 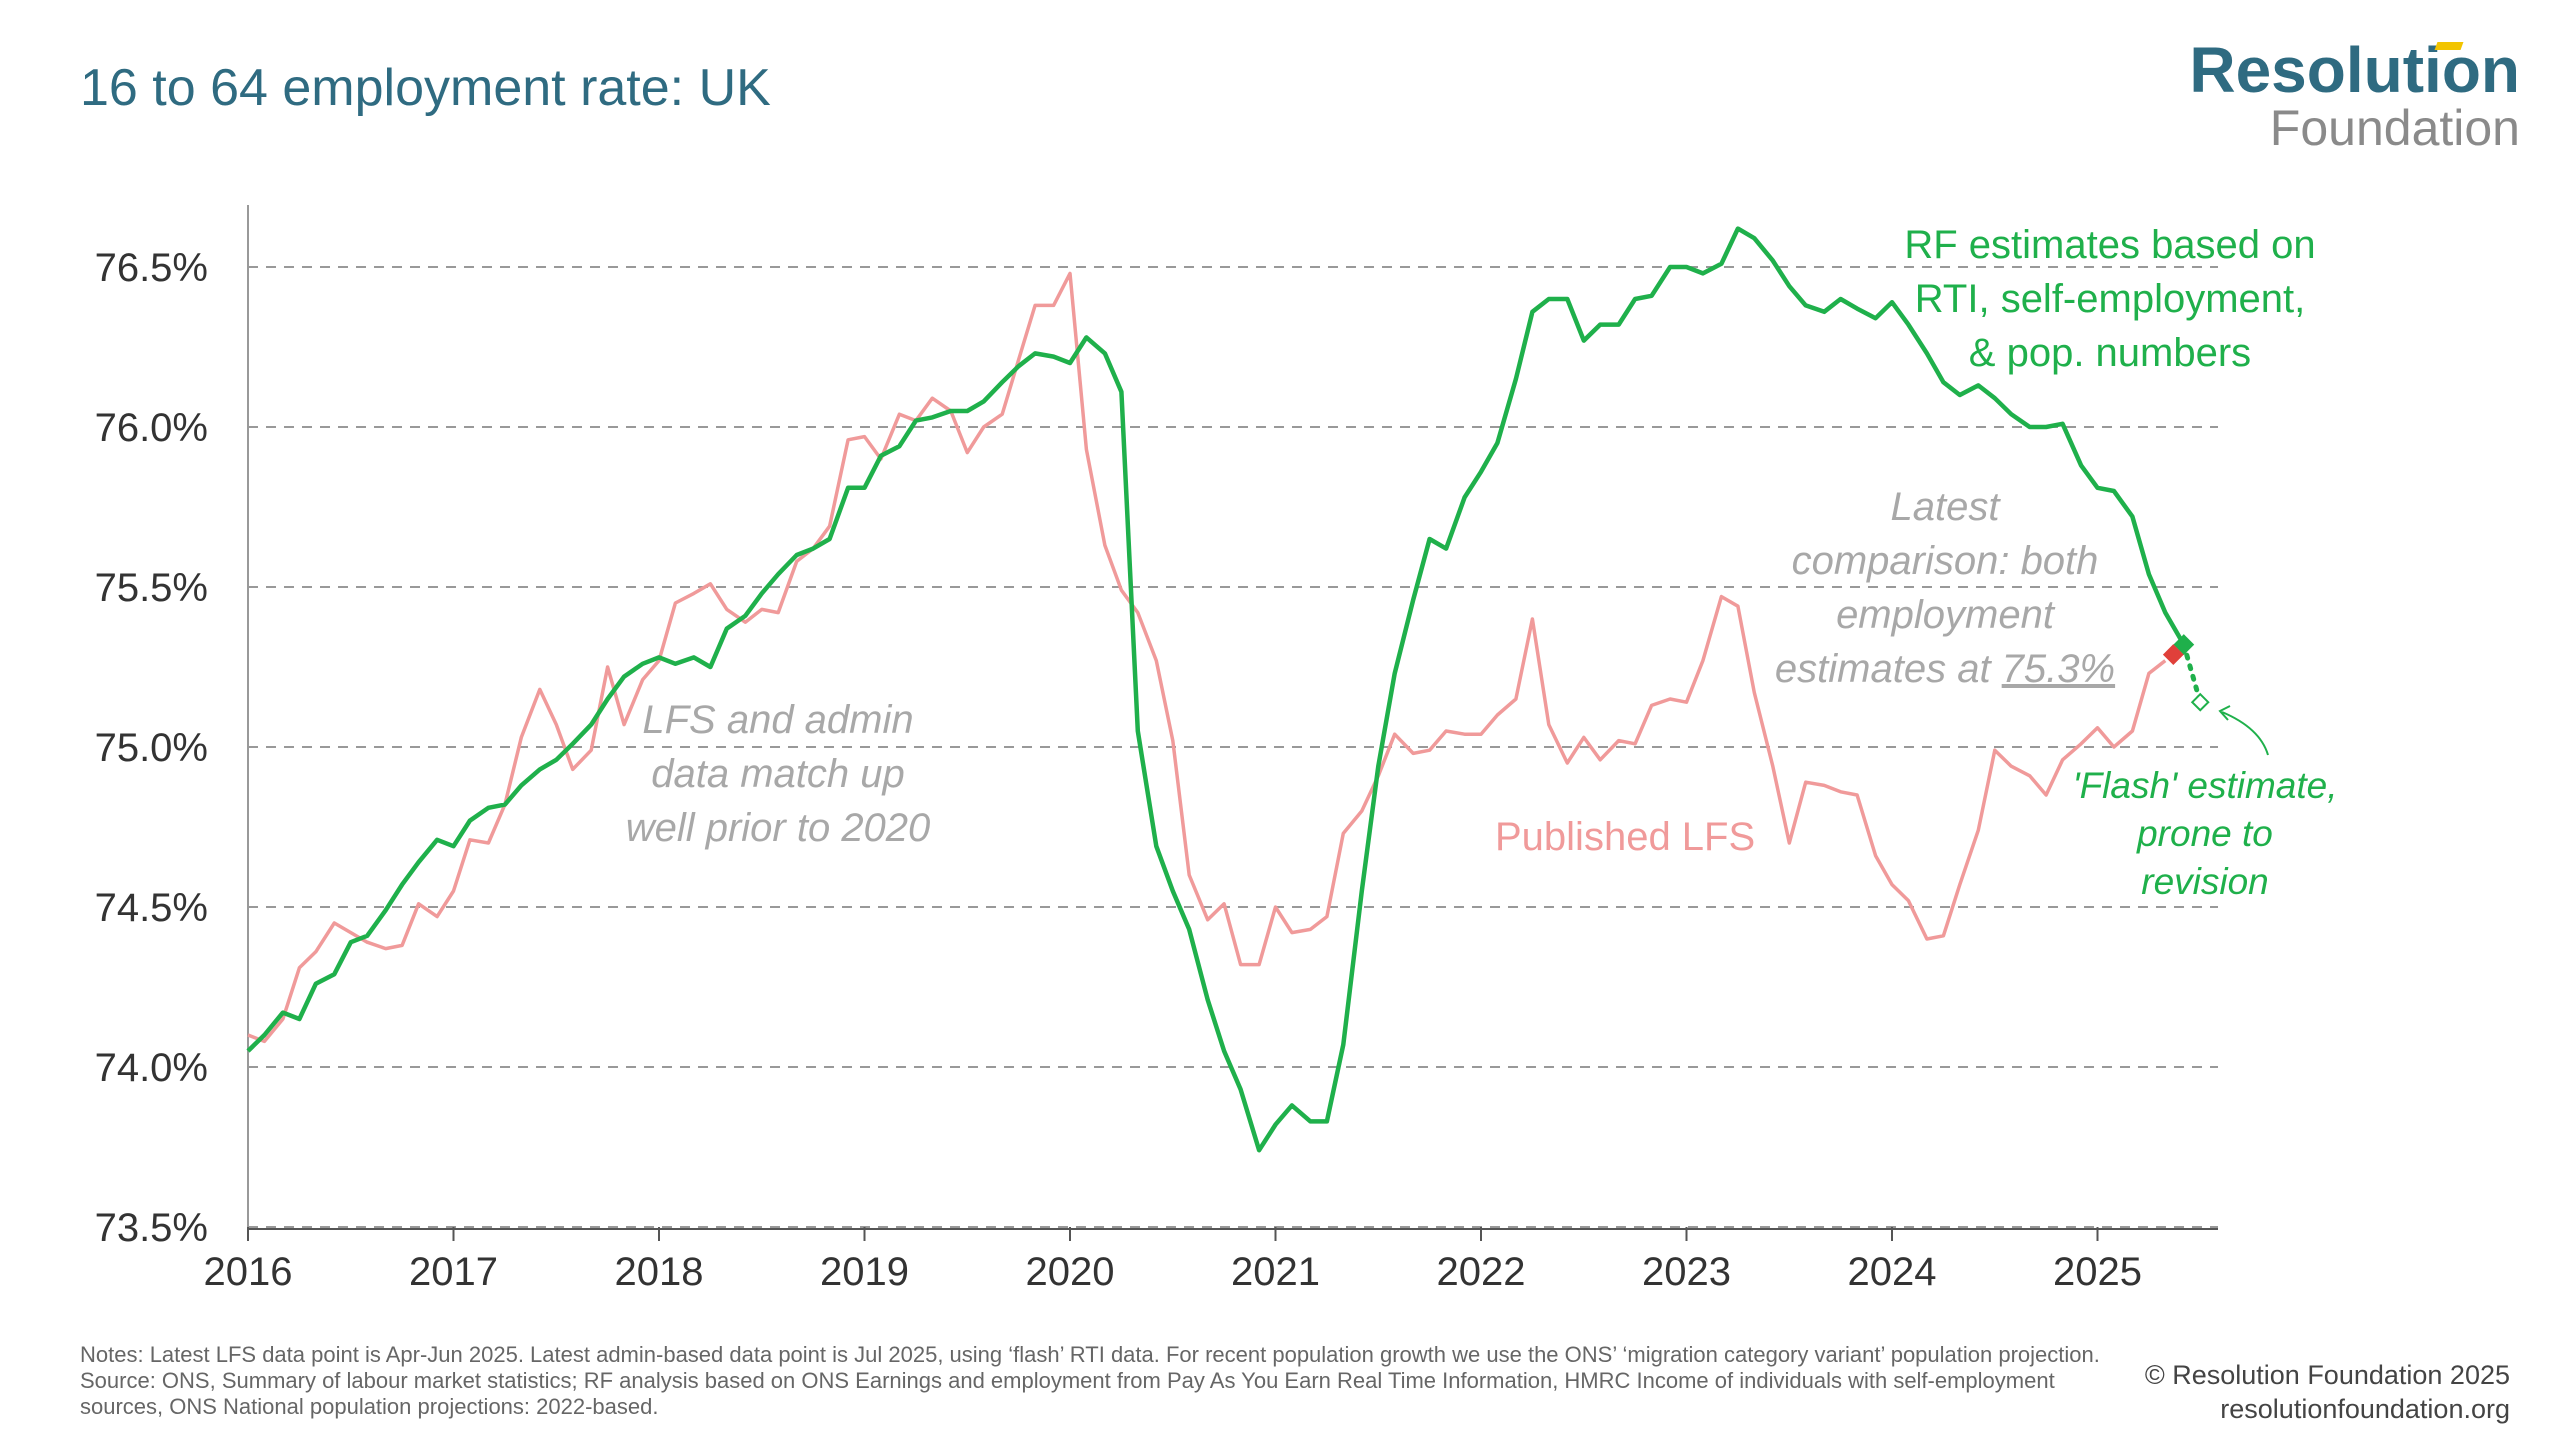 What do you see at coordinates (2192, 673) in the screenshot?
I see `flash-estimate-line` at bounding box center [2192, 673].